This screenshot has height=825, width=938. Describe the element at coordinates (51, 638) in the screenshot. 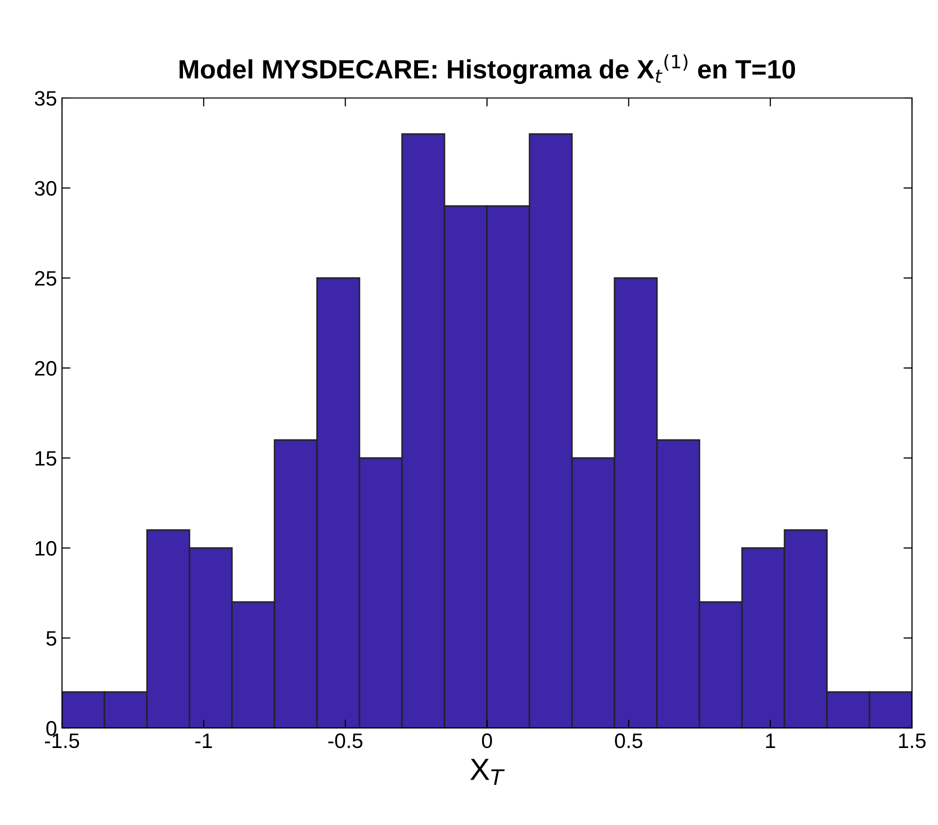

I see `y-tick-label: 5` at that location.